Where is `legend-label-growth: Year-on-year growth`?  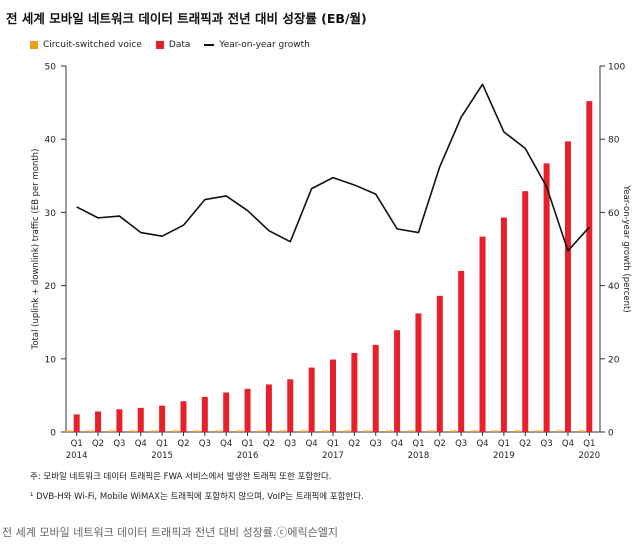
legend-label-growth: Year-on-year growth is located at coordinates (264, 45).